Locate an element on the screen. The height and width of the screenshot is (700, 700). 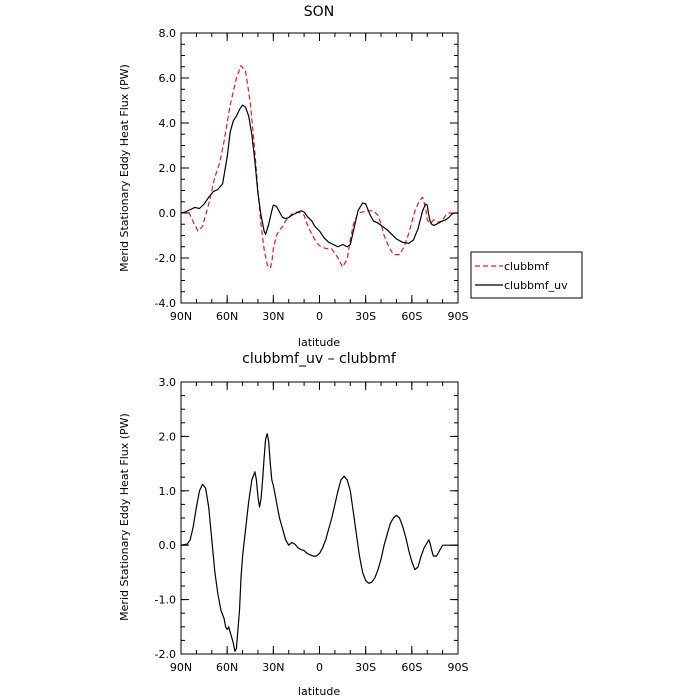
top-y-tick-label: -4.0 is located at coordinates (165, 303).